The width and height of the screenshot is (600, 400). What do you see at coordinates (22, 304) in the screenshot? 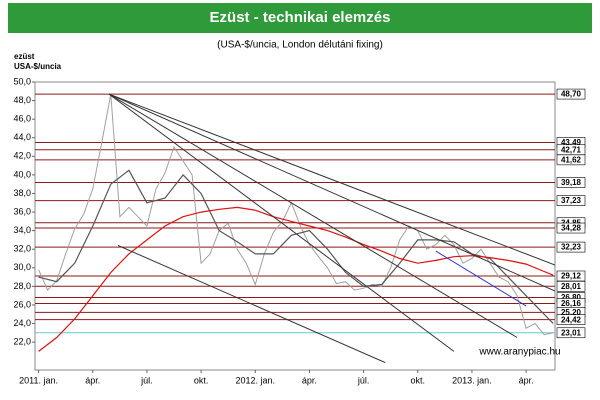
I see `y-tick-label: 26,0` at bounding box center [22, 304].